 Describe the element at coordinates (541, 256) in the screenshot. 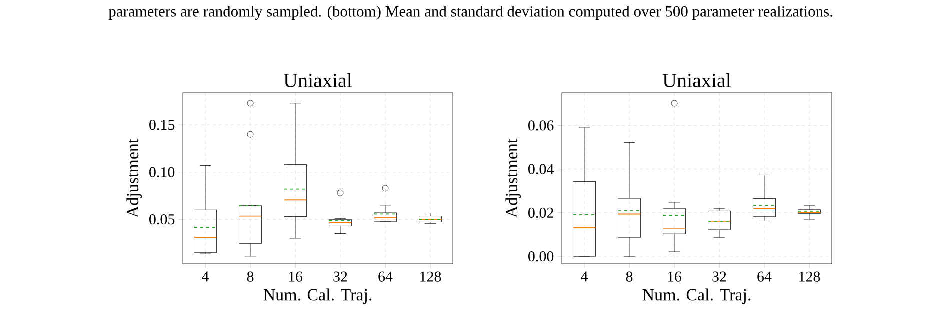

I see `y-tick-label: 0.00` at that location.